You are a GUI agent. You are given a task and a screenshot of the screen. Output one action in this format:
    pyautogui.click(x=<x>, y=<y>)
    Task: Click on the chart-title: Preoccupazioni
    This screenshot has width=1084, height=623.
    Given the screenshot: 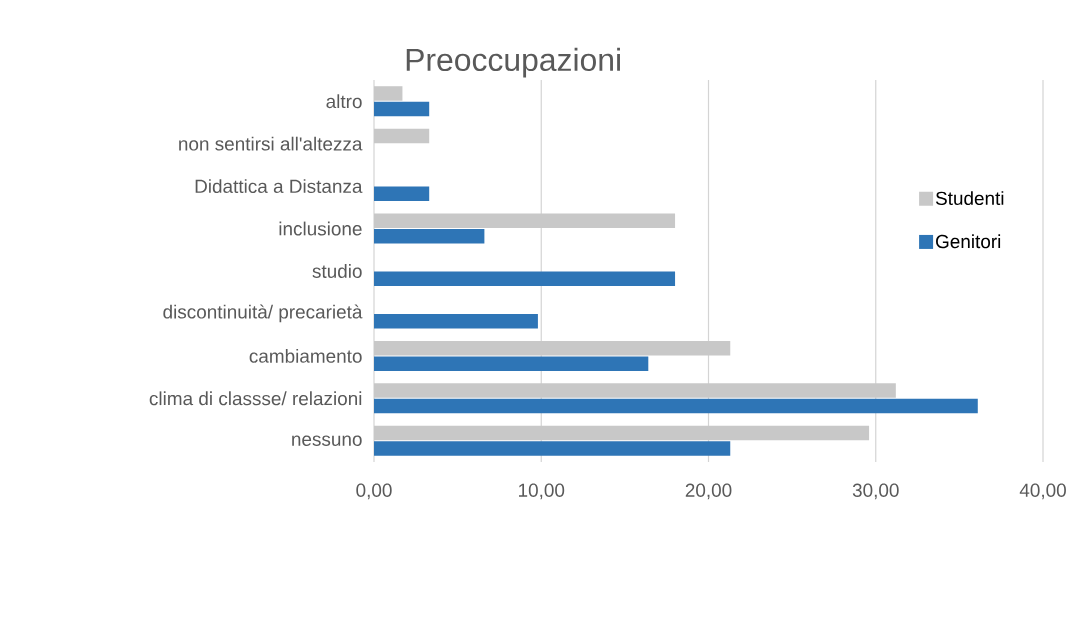 What is the action you would take?
    pyautogui.click(x=513, y=62)
    